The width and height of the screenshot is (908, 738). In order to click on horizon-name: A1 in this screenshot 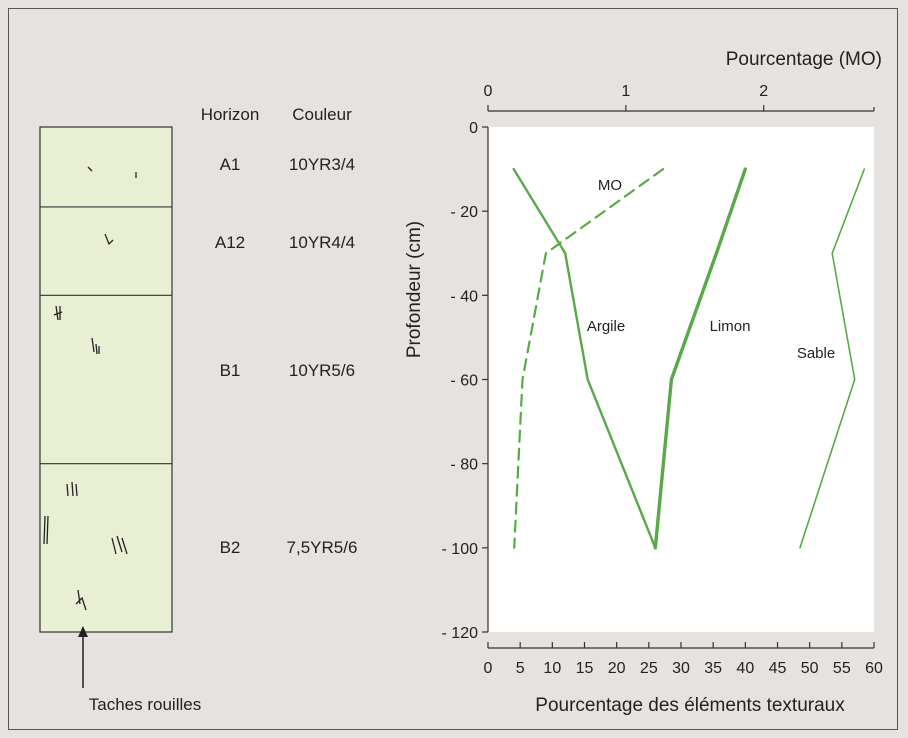, I will do `click(230, 164)`.